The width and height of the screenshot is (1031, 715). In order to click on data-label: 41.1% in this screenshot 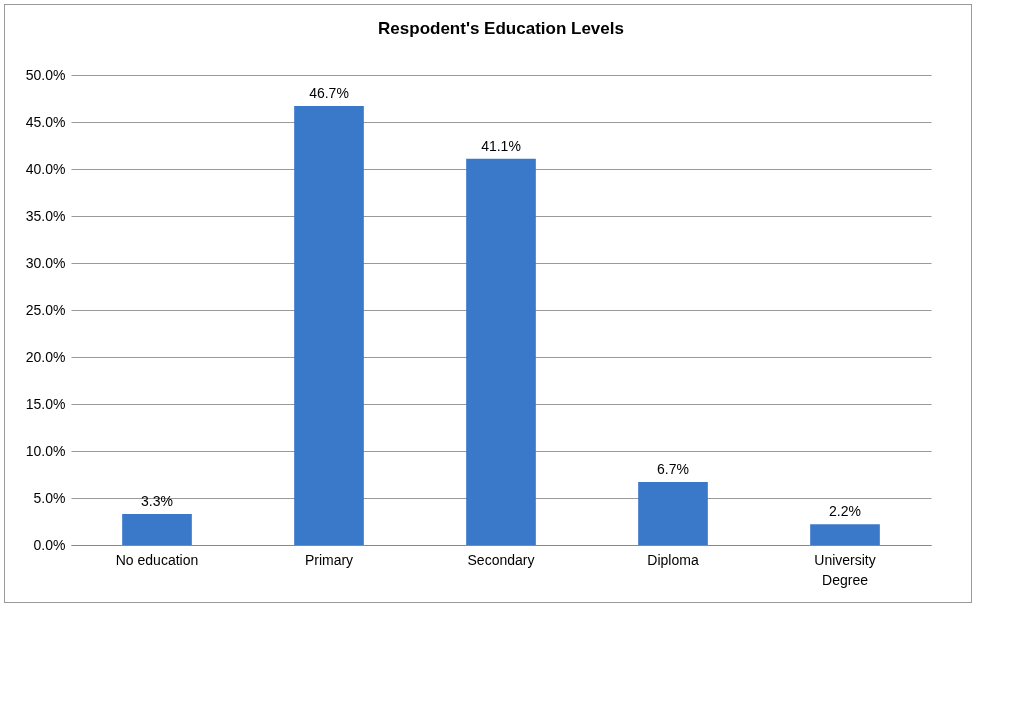, I will do `click(501, 145)`.